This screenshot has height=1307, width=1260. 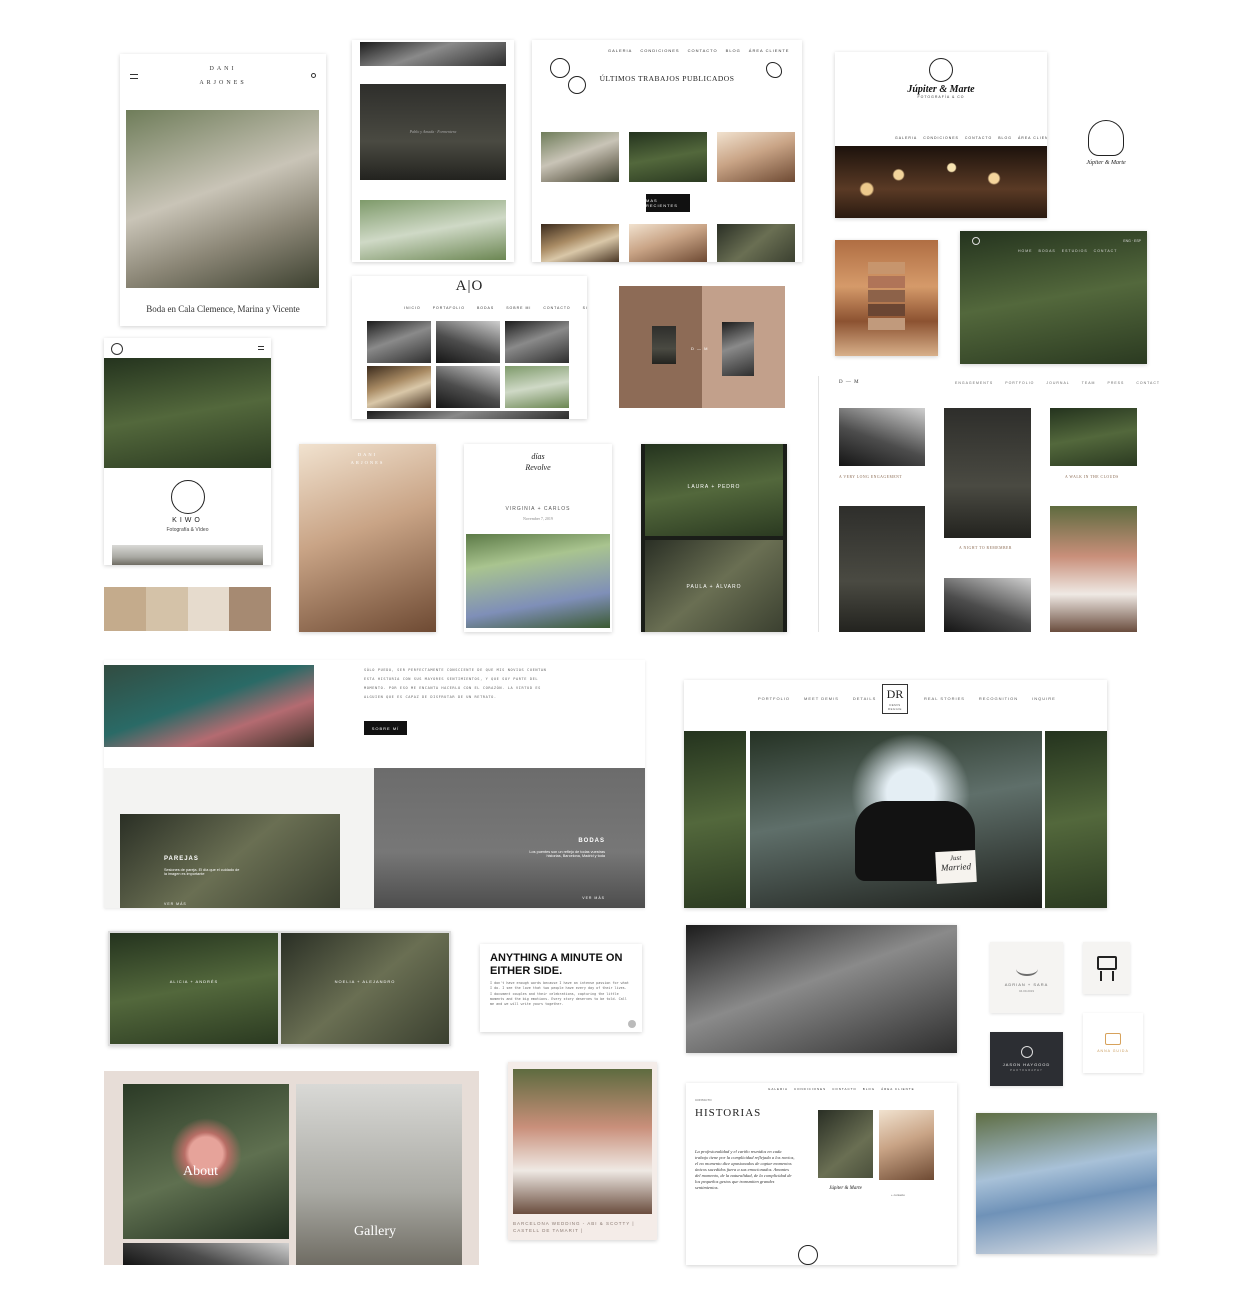 I want to click on nav-sobre-mi: SOBRE MI, so click(x=519, y=308).